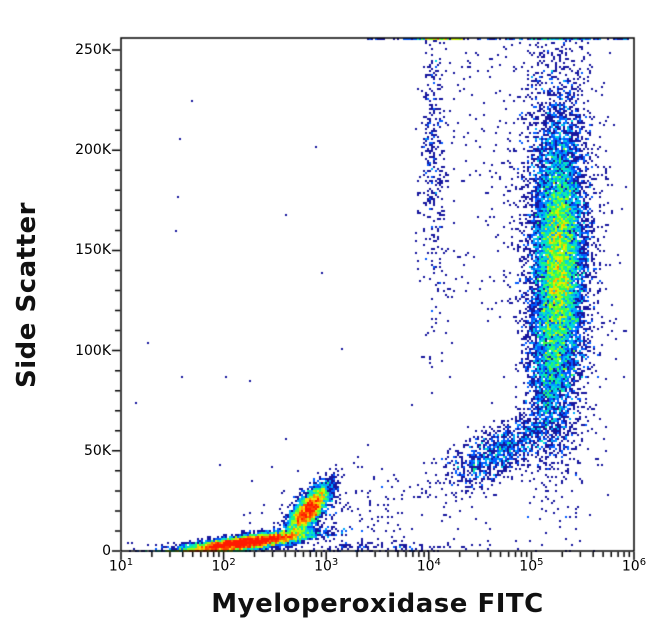 The image size is (653, 641). Describe the element at coordinates (223, 566) in the screenshot. I see `x-tick-label-10e2: 102` at that location.